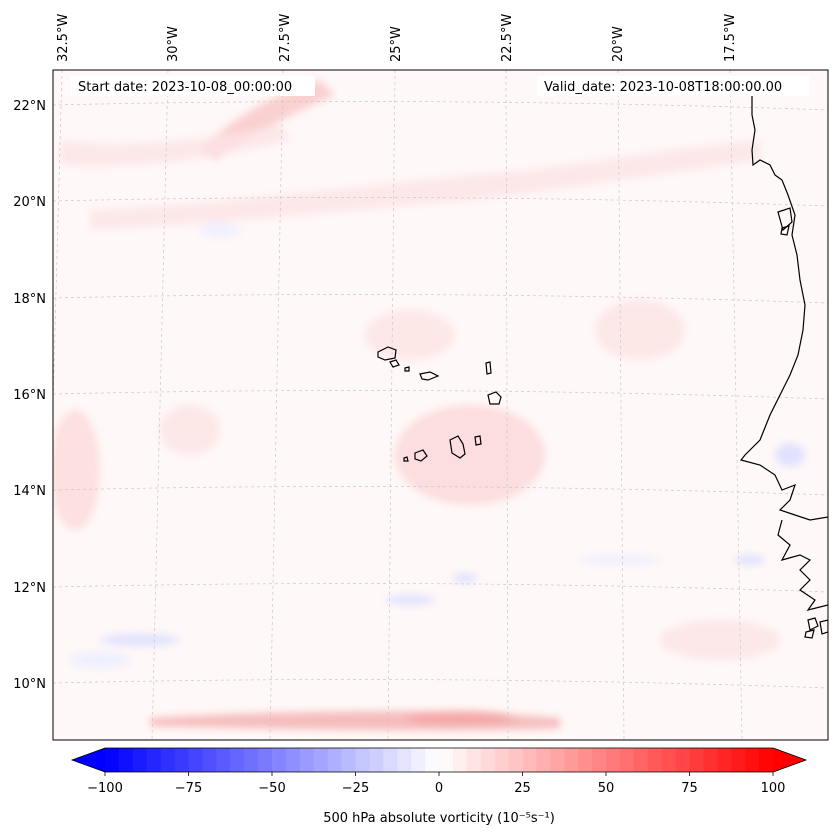 This screenshot has width=837, height=839. What do you see at coordinates (470, 455) in the screenshot?
I see `vorticity-positive-patch-islands` at bounding box center [470, 455].